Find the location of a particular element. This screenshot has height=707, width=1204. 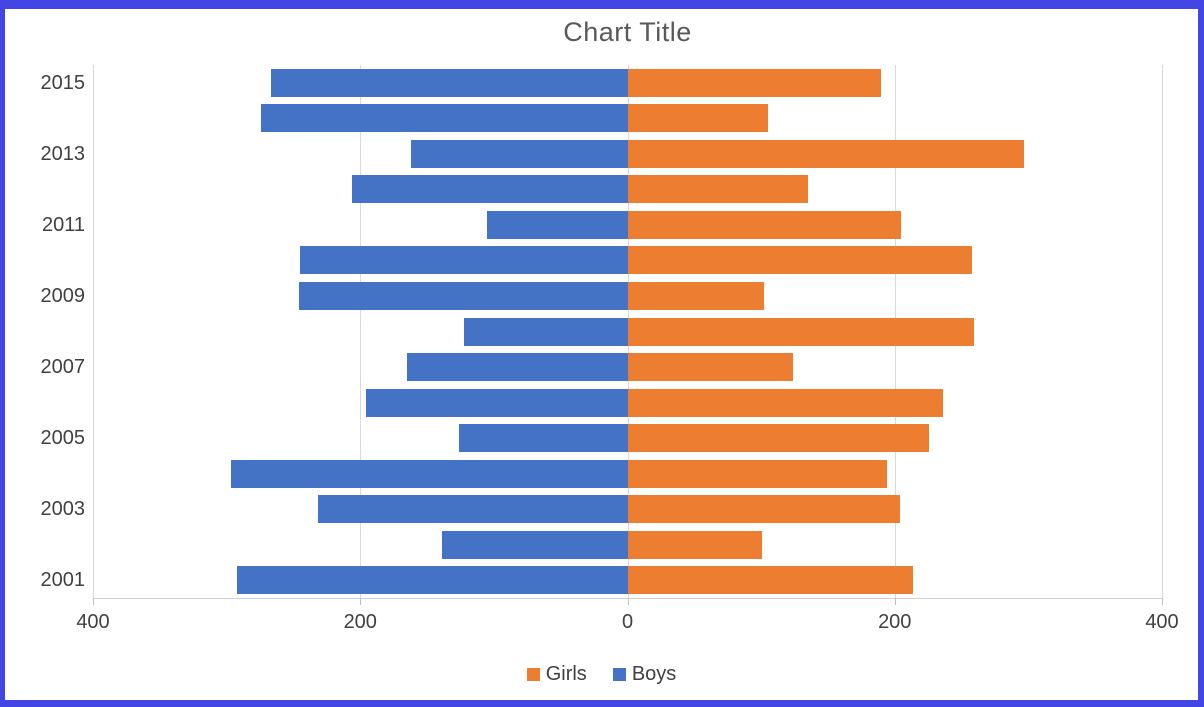

bar-boys-2001 is located at coordinates (432, 580).